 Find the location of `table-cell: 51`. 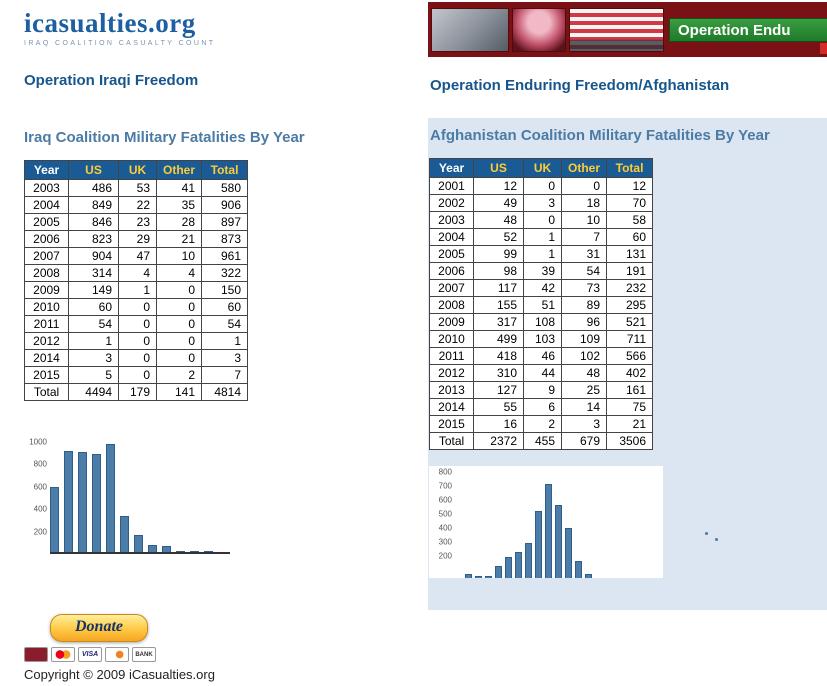

table-cell: 51 is located at coordinates (542, 305).